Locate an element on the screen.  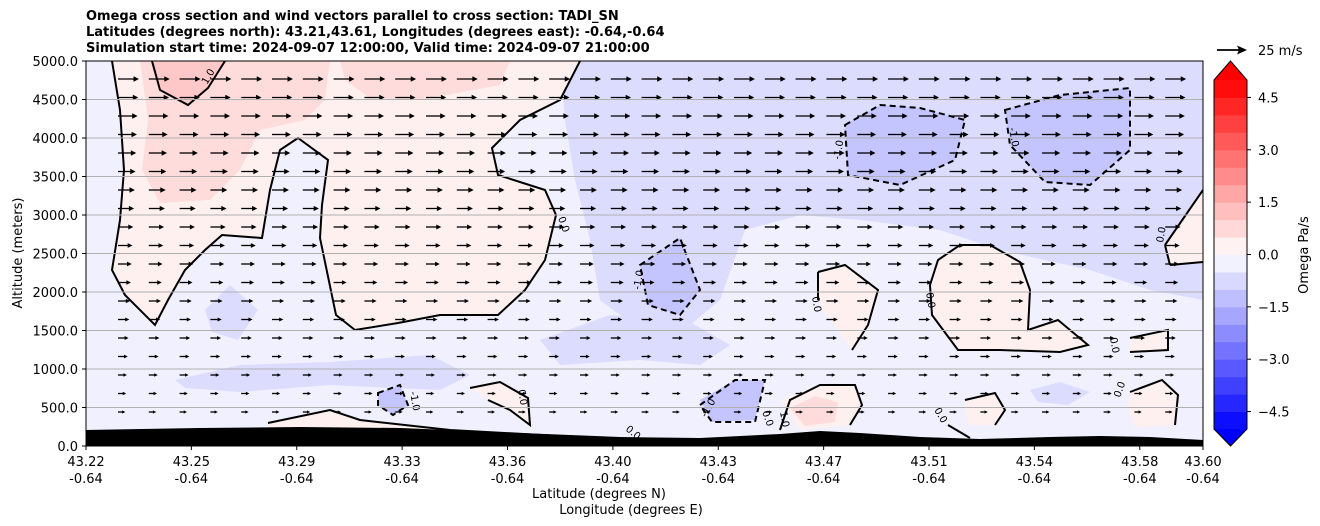
colorbar-extend-high is located at coordinates (1230, 70).